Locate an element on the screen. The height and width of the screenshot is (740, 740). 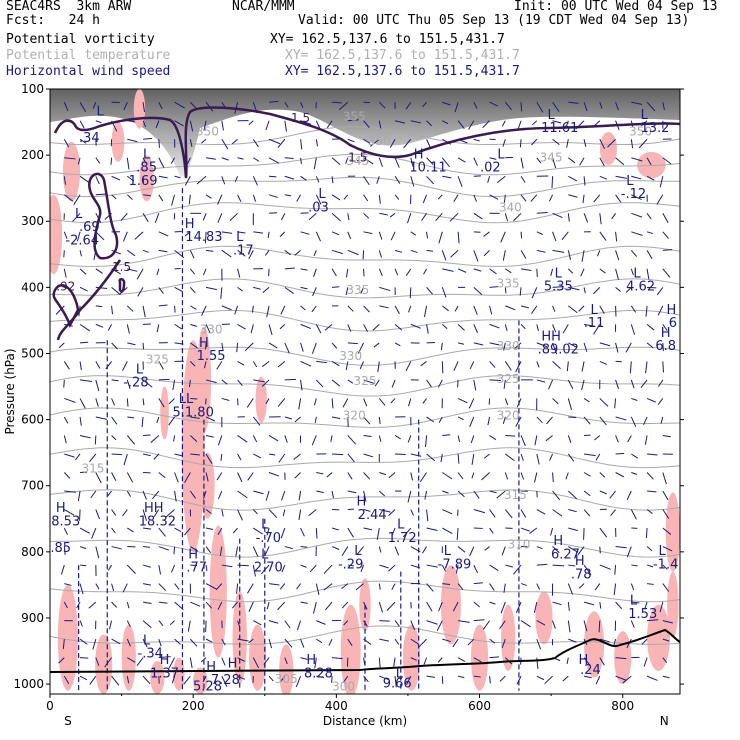
pv-shading-patch is located at coordinates (71, 171).